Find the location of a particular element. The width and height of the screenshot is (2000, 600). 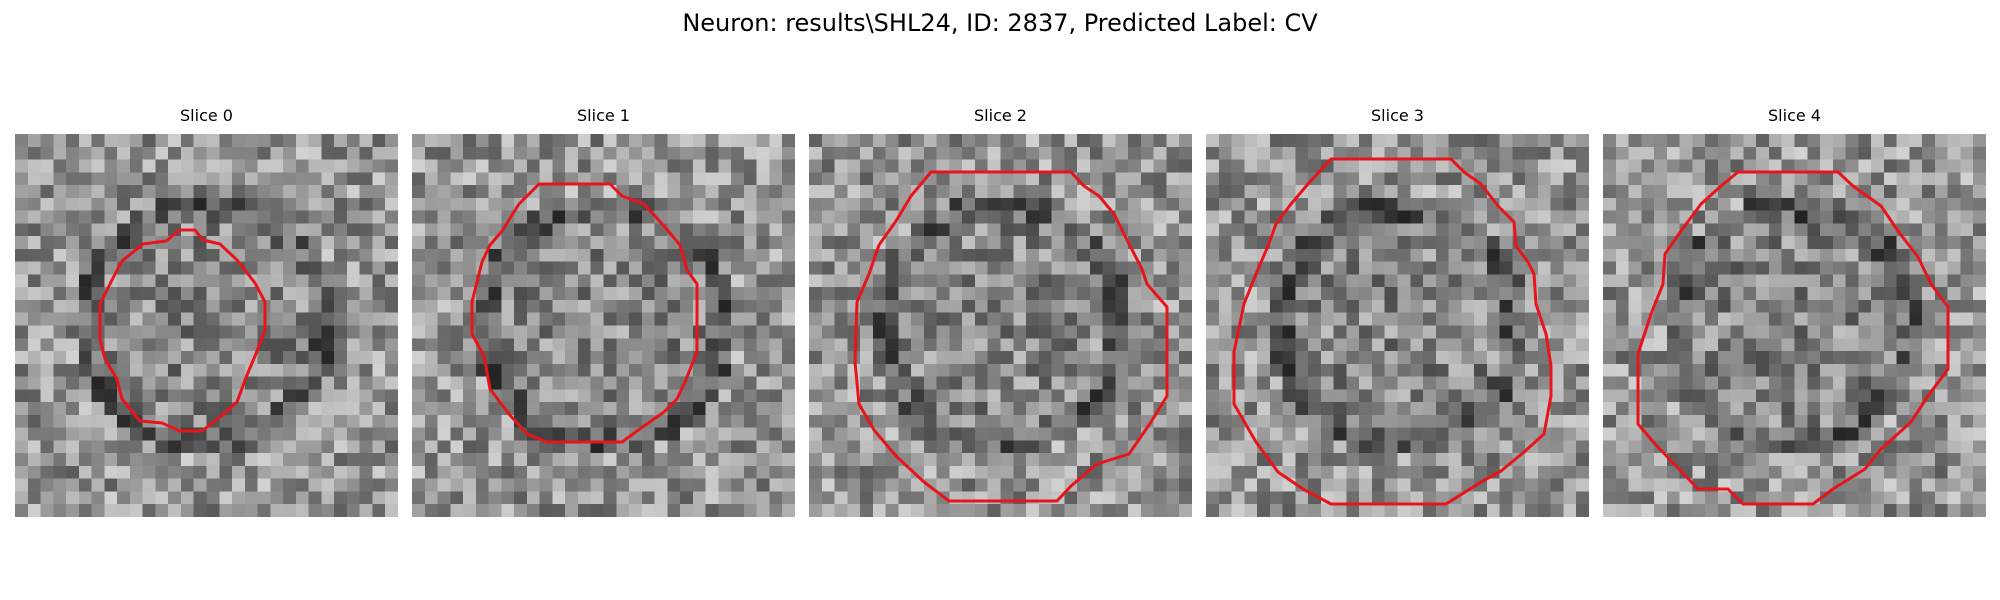

slice-title: Slice 2 is located at coordinates (1000, 116).